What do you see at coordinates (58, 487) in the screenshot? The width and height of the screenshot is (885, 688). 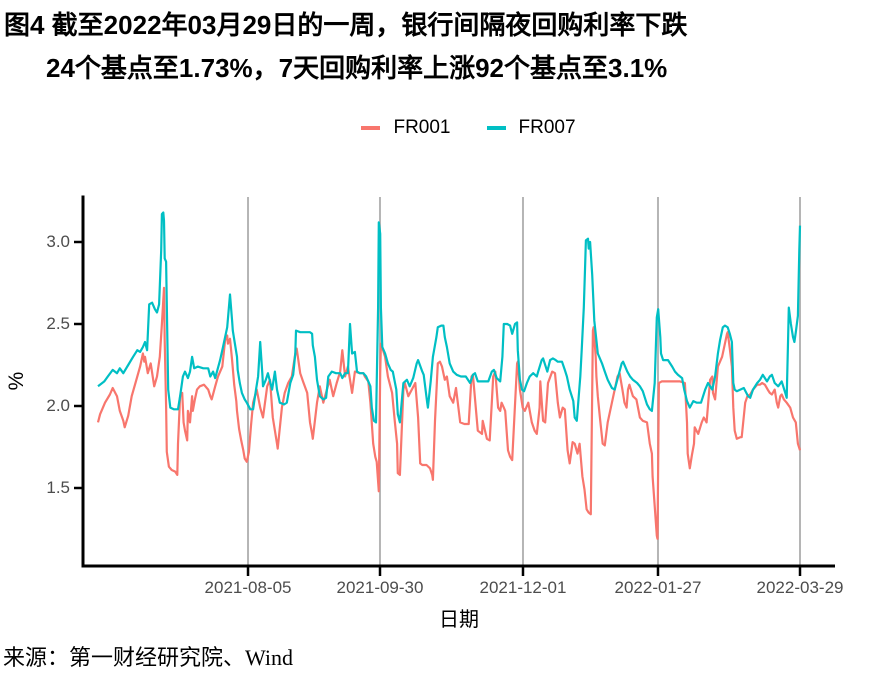 I see `y-tick-label-1.5: 1.5` at bounding box center [58, 487].